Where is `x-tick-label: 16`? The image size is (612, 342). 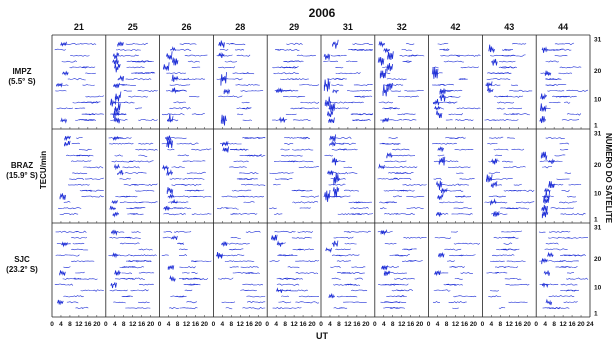
x-tick-label: 16 is located at coordinates (411, 324).